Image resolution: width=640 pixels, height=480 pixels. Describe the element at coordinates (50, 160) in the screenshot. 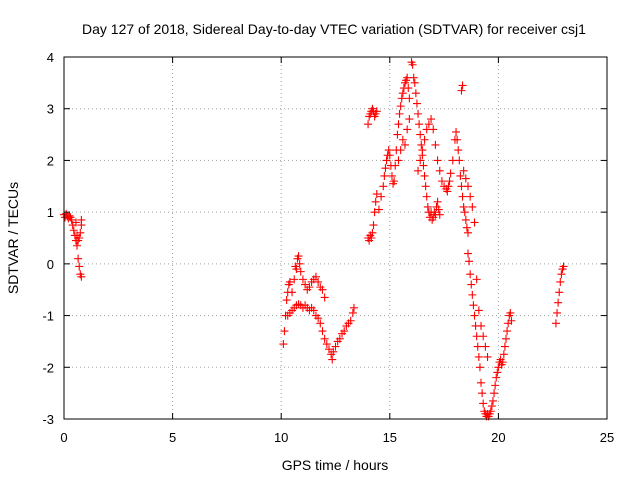

I see `y-tick-label: 2` at that location.